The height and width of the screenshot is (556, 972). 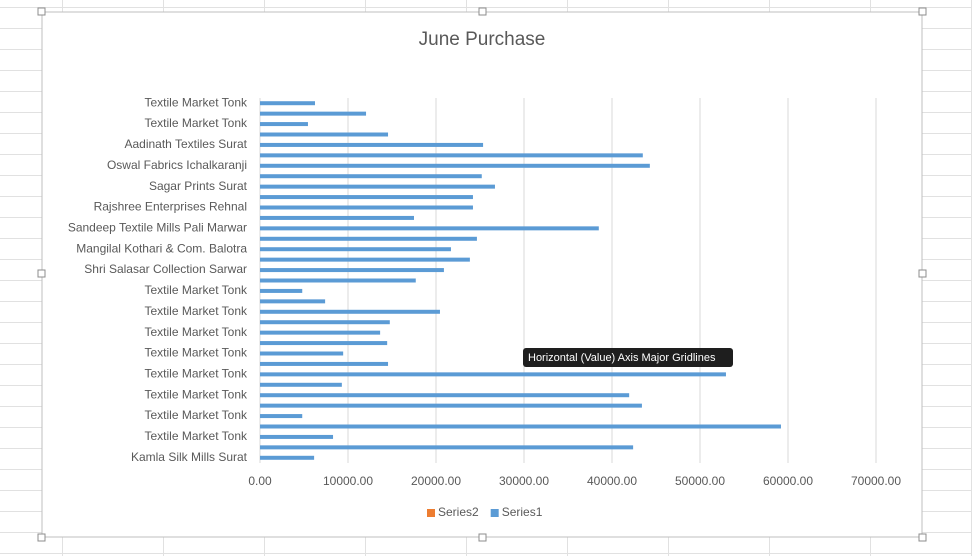 What do you see at coordinates (185, 144) in the screenshot?
I see `y-tick-label: Aadinath Textiles Surat` at bounding box center [185, 144].